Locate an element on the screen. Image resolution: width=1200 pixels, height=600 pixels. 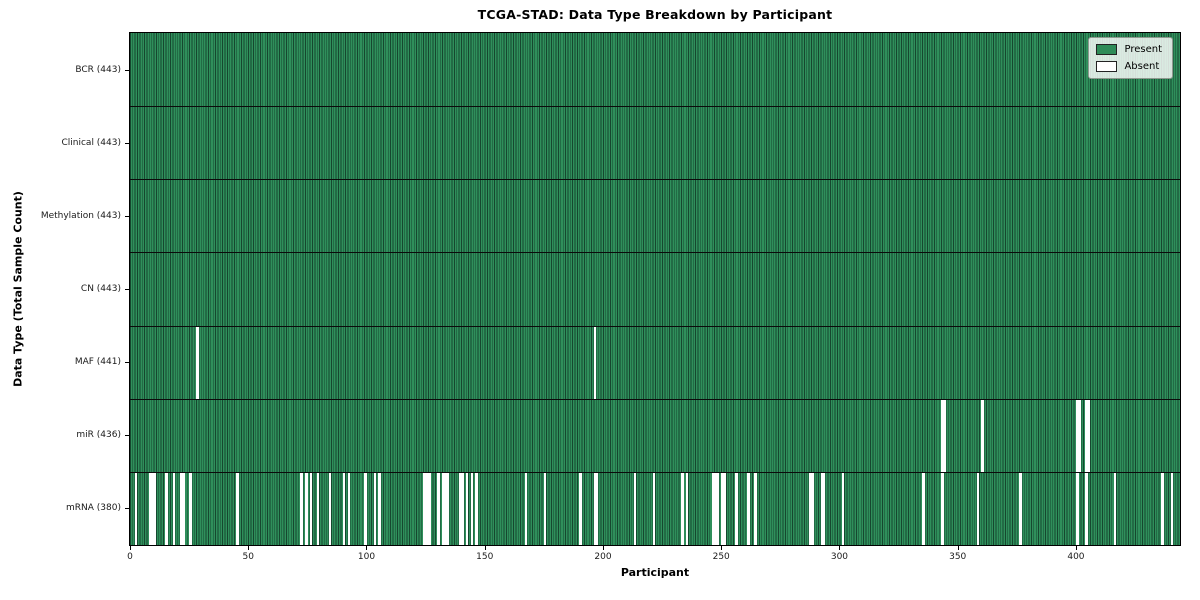
legend-present-swatch is located at coordinates (1107, 49).